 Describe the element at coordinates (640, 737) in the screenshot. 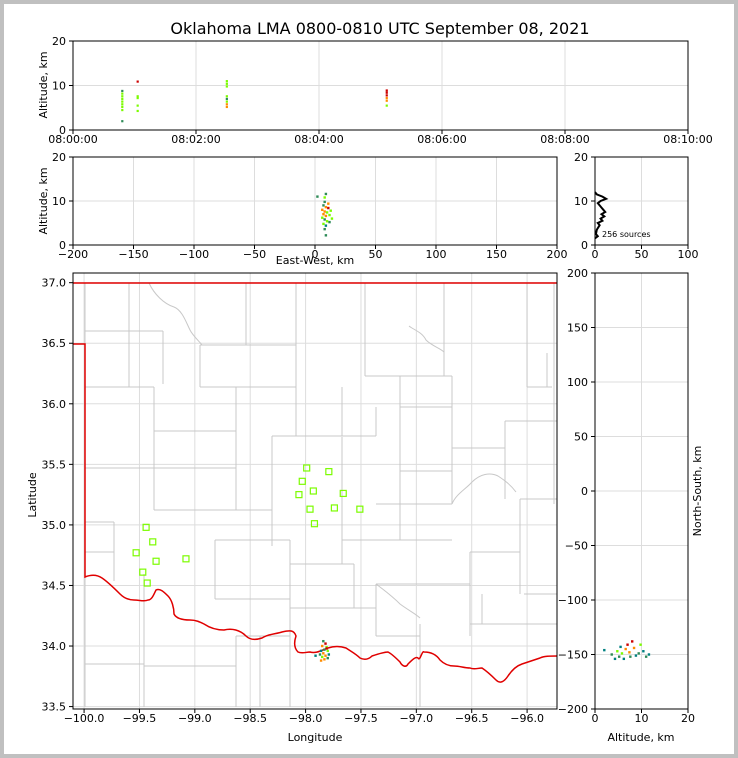

I see `x-axis-label: Altitude, km` at that location.